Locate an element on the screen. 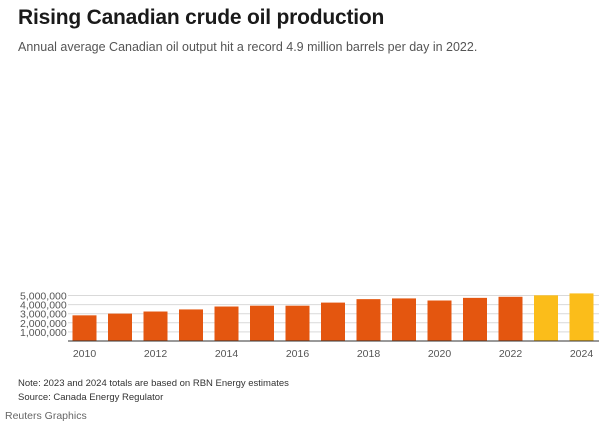 This screenshot has width=599, height=423. chart-title: Rising Canadian crude oil production is located at coordinates (201, 17).